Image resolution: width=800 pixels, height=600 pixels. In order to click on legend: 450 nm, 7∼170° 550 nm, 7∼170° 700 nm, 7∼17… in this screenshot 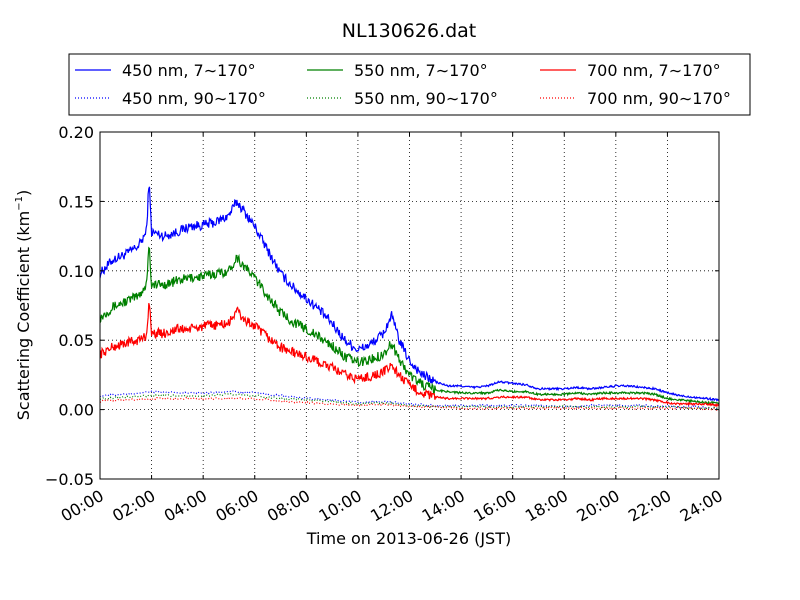, I will do `click(409, 84)`.